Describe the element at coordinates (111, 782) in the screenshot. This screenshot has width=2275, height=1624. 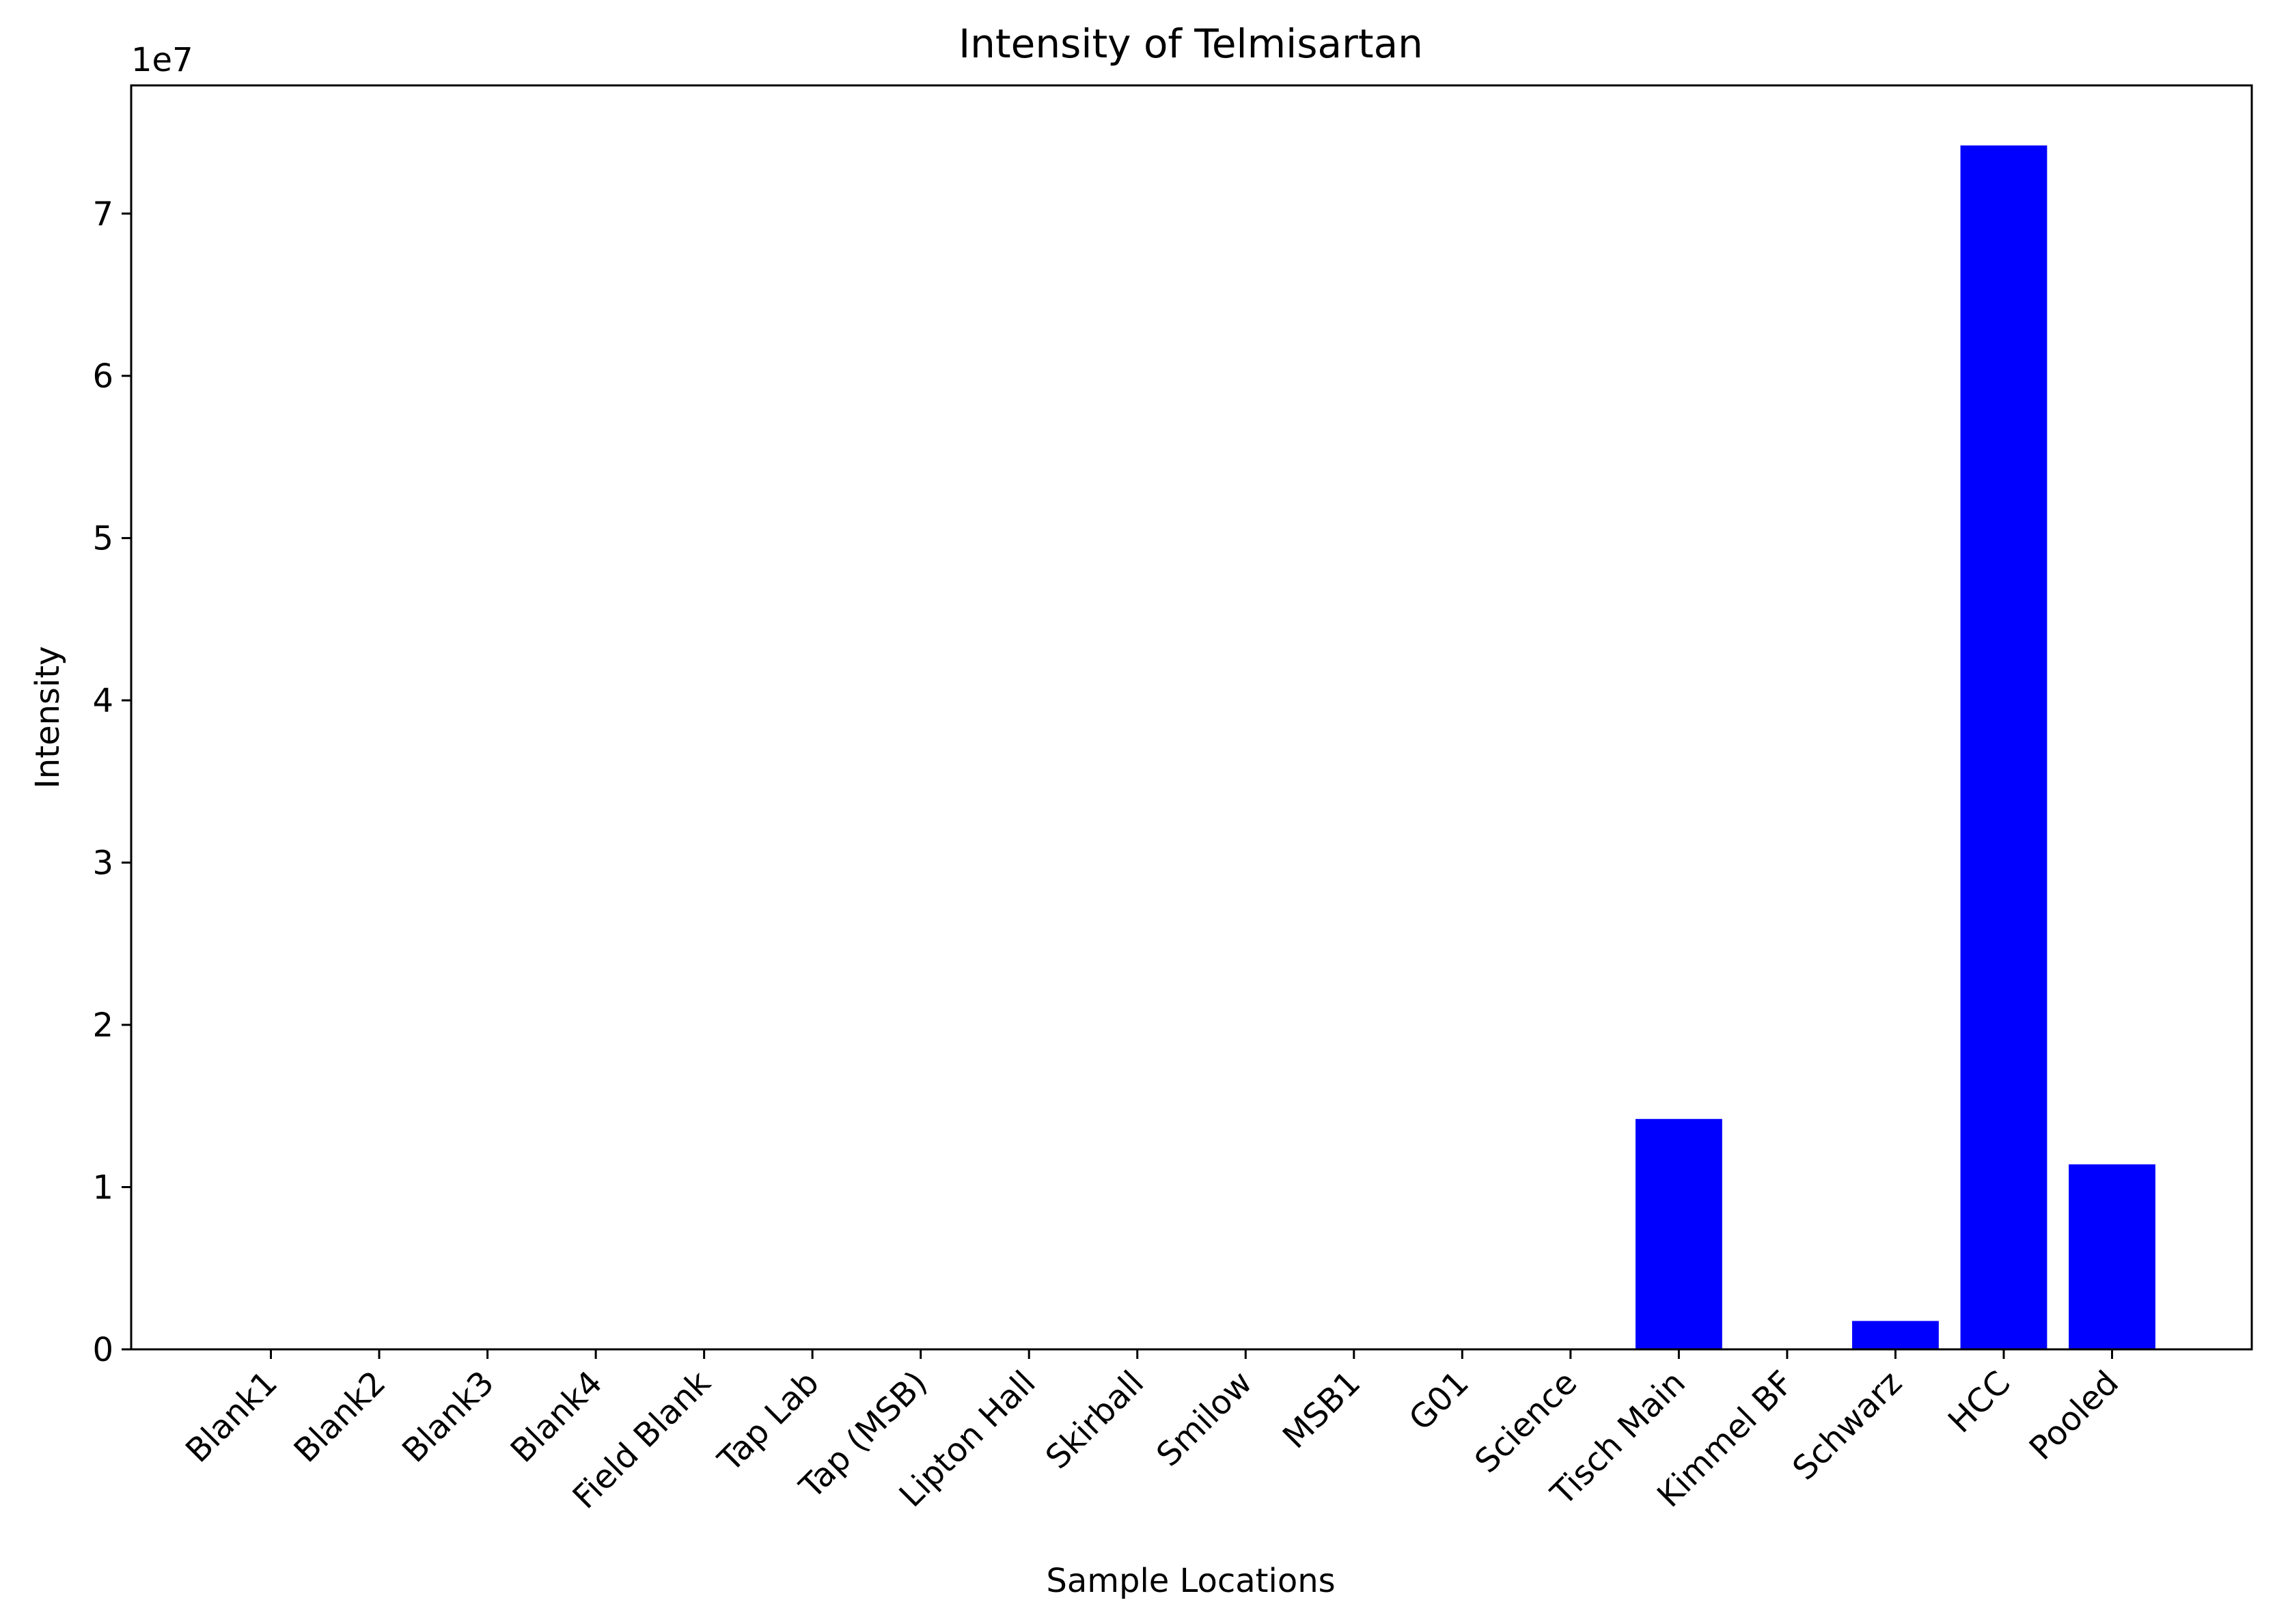
I see `y-axis-ticks: 0 1 2 3 4 5 6 7` at that location.